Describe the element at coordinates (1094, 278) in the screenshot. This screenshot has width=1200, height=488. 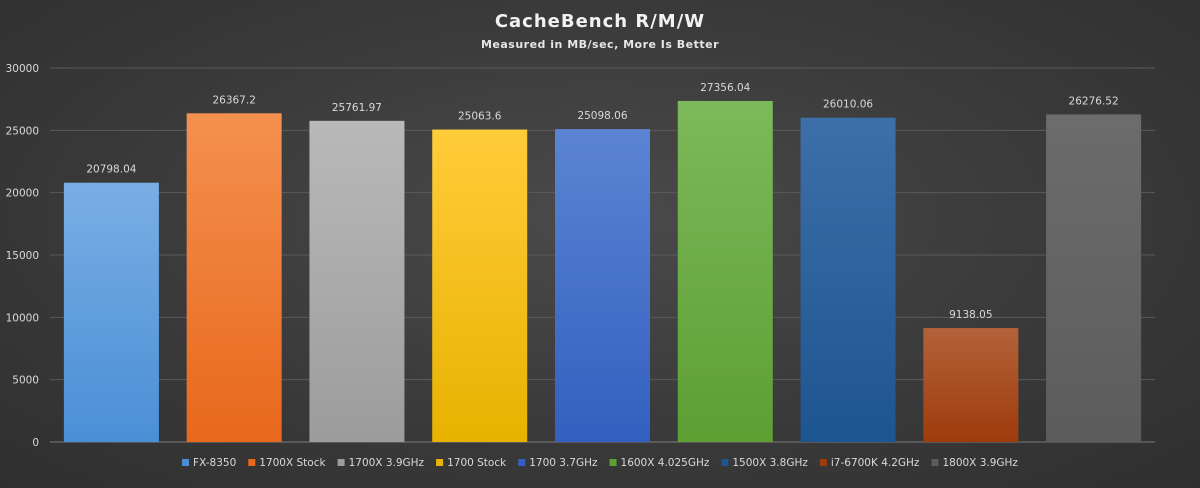
I see `bar-1800x-3-9ghz` at that location.